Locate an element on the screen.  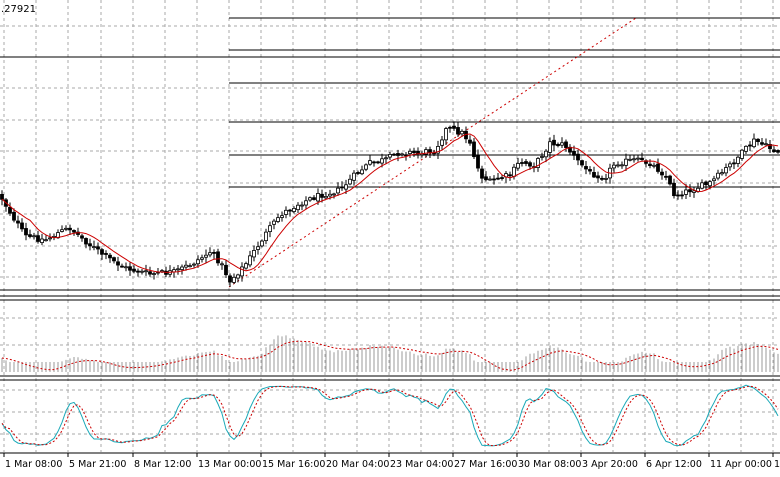
x-axis-tick-label: 27 Mar 16:00 is located at coordinates (485, 464).